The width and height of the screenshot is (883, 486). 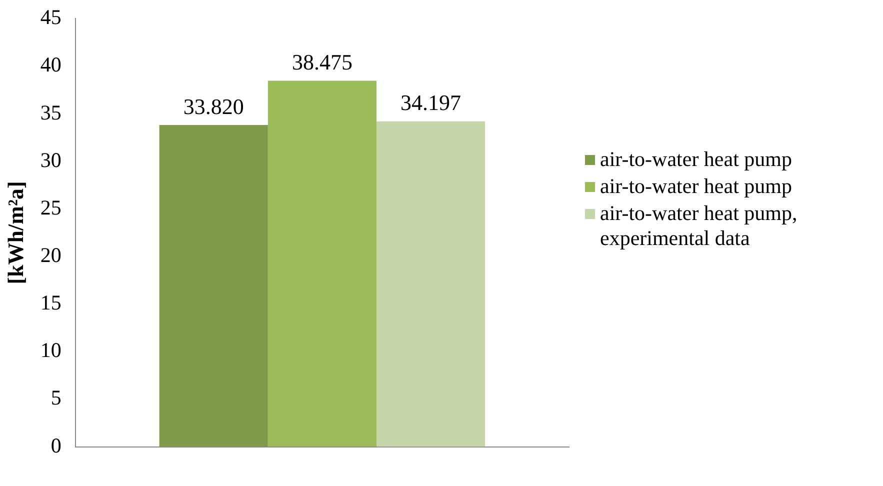 I want to click on legend-label: air-to-water heat pump, experimental data, so click(x=699, y=226).